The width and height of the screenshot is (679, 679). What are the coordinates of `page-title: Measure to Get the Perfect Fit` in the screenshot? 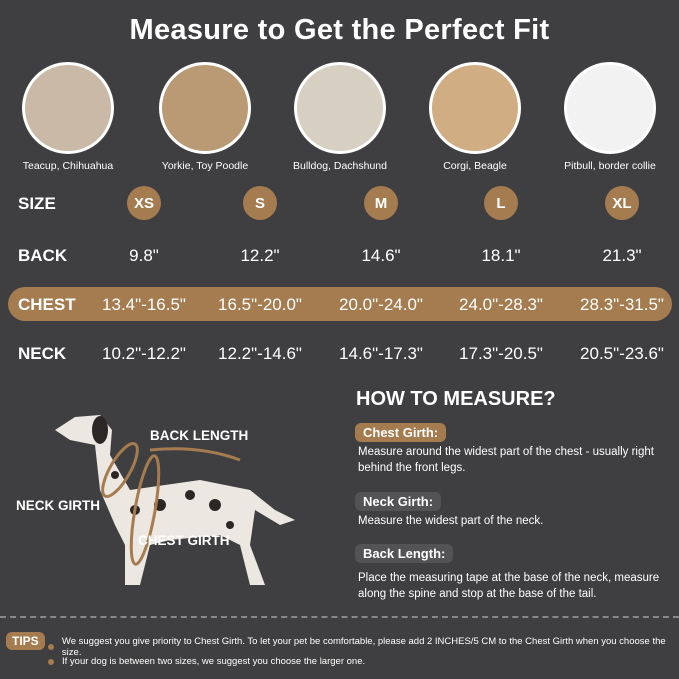 It's located at (339, 30).